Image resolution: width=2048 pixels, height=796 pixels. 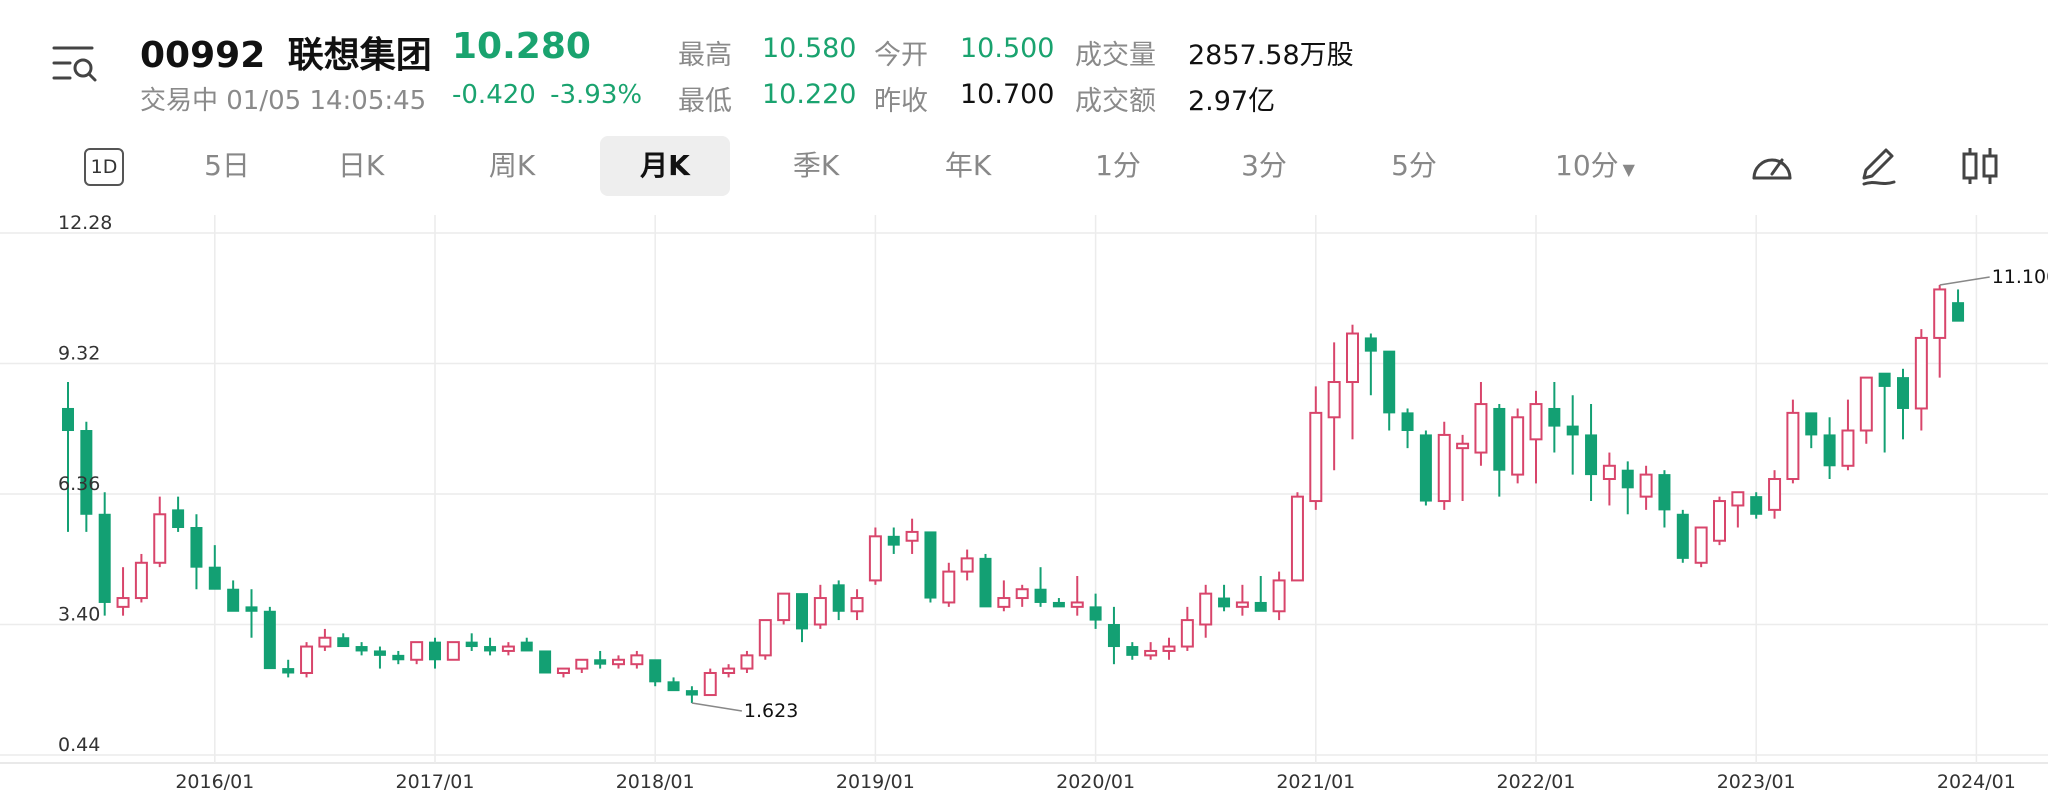 What do you see at coordinates (1095, 782) in the screenshot?
I see `x-tick-label: 2020/01` at bounding box center [1095, 782].